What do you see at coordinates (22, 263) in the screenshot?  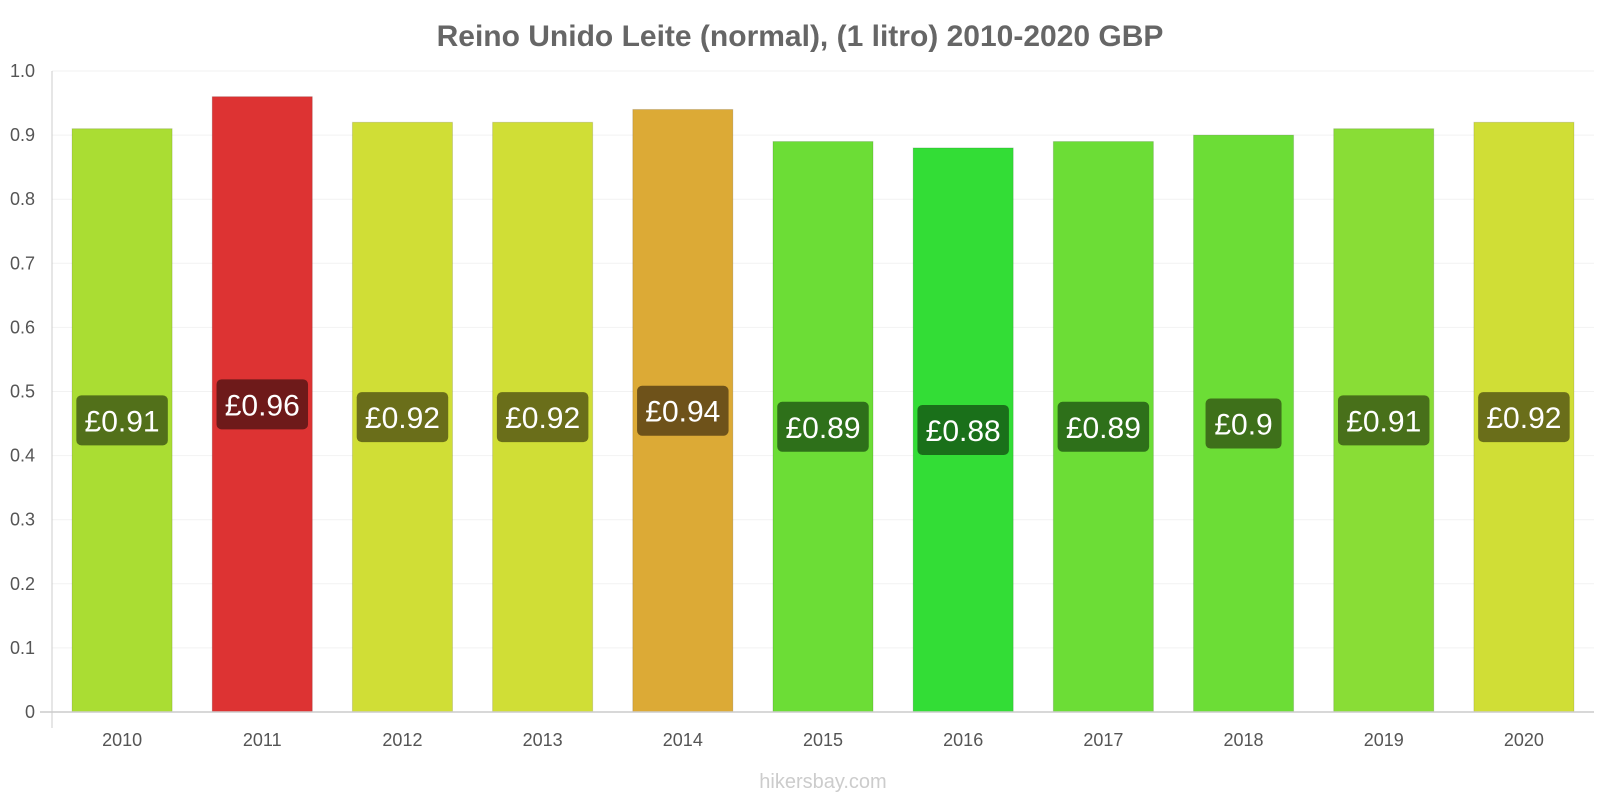 I see `y-tick-label: 0.7` at bounding box center [22, 263].